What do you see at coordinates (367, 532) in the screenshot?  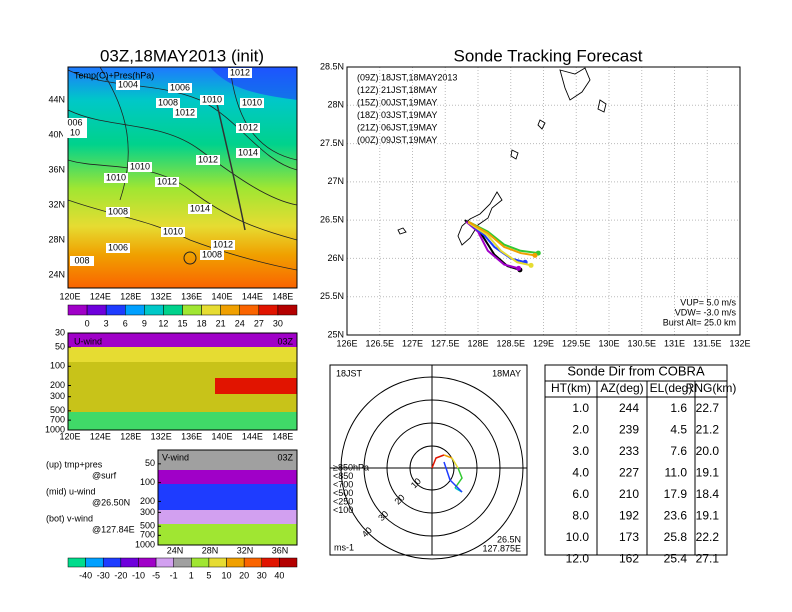 I see `ring-label: 40` at bounding box center [367, 532].